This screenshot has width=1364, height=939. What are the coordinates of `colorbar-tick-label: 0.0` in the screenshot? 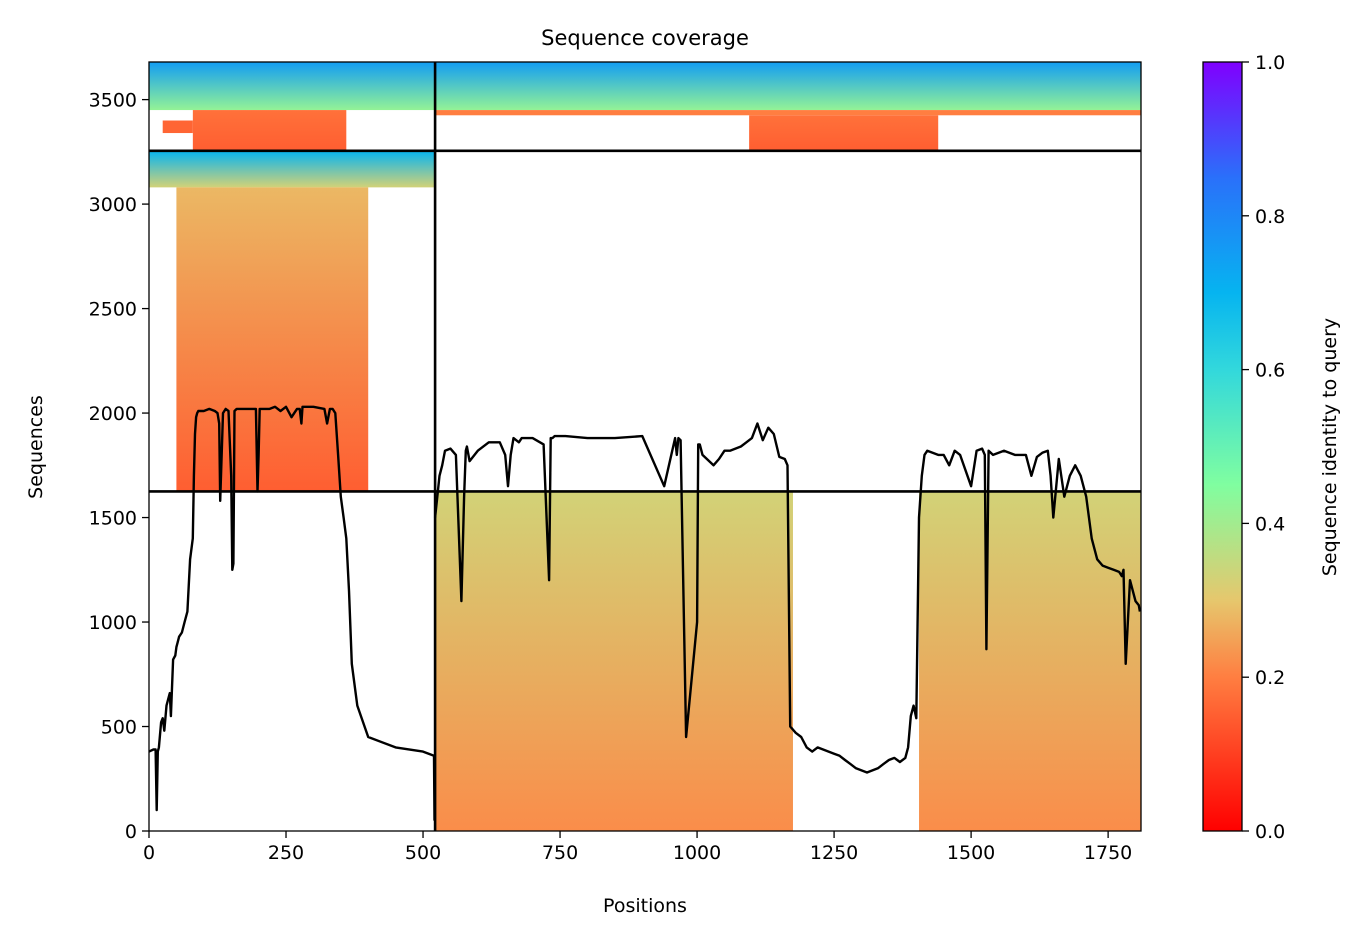 It's located at (1270, 832).